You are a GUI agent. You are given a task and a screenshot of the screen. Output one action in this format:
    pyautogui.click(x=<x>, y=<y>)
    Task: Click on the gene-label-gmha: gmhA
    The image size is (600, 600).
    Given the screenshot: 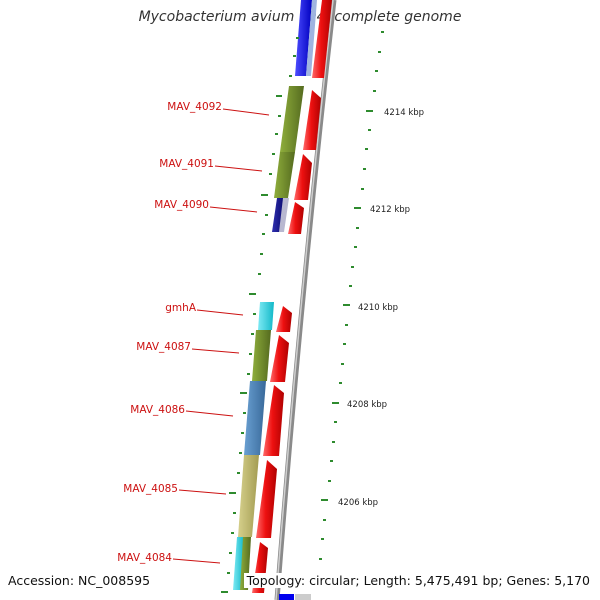 What is the action you would take?
    pyautogui.click(x=181, y=308)
    